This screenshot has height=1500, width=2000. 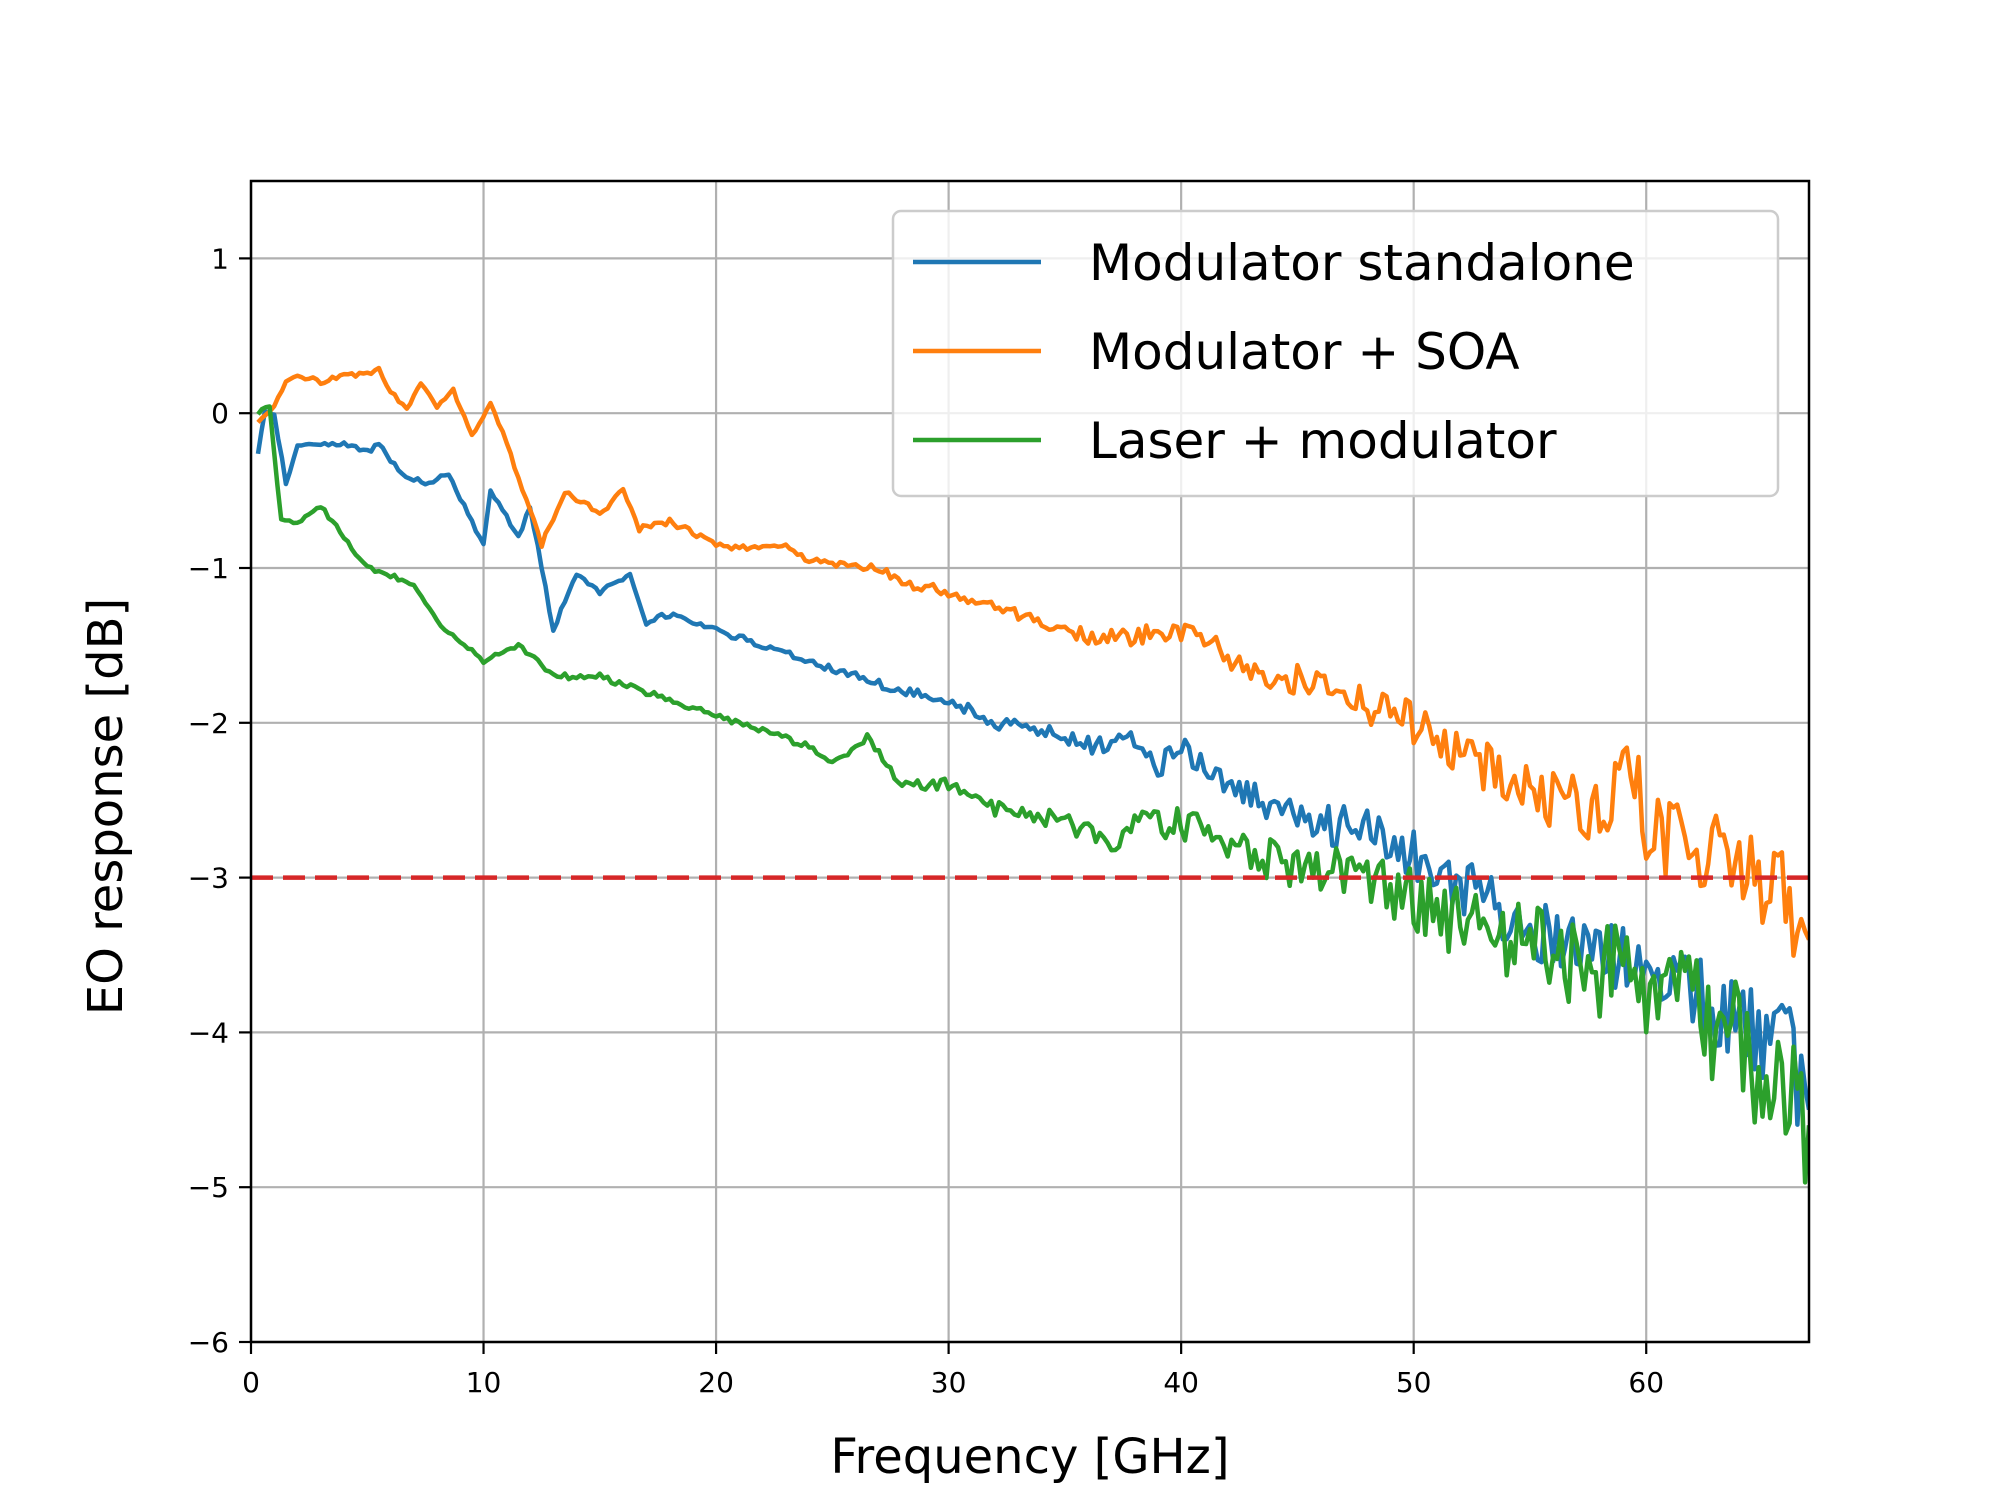 What do you see at coordinates (220, 413) in the screenshot?
I see `y-tick-label: 0` at bounding box center [220, 413].